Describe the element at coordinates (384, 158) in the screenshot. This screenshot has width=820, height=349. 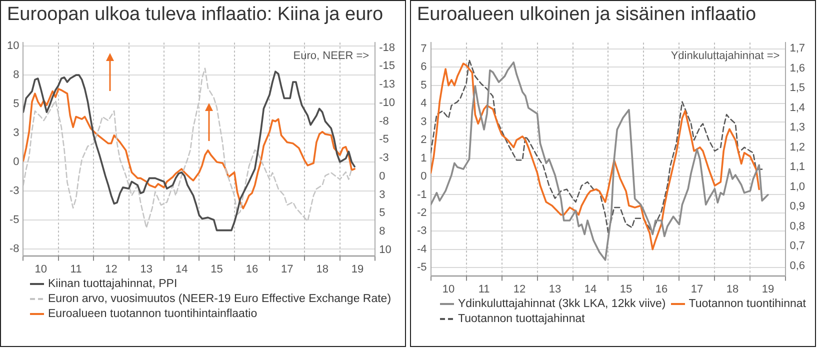
I see `y2-tick-label: -3` at that location.